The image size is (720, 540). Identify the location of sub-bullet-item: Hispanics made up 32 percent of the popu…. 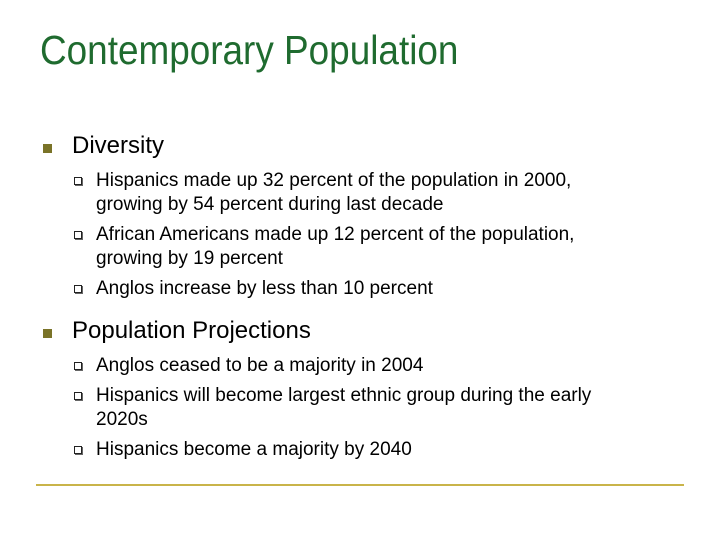
(370, 193).